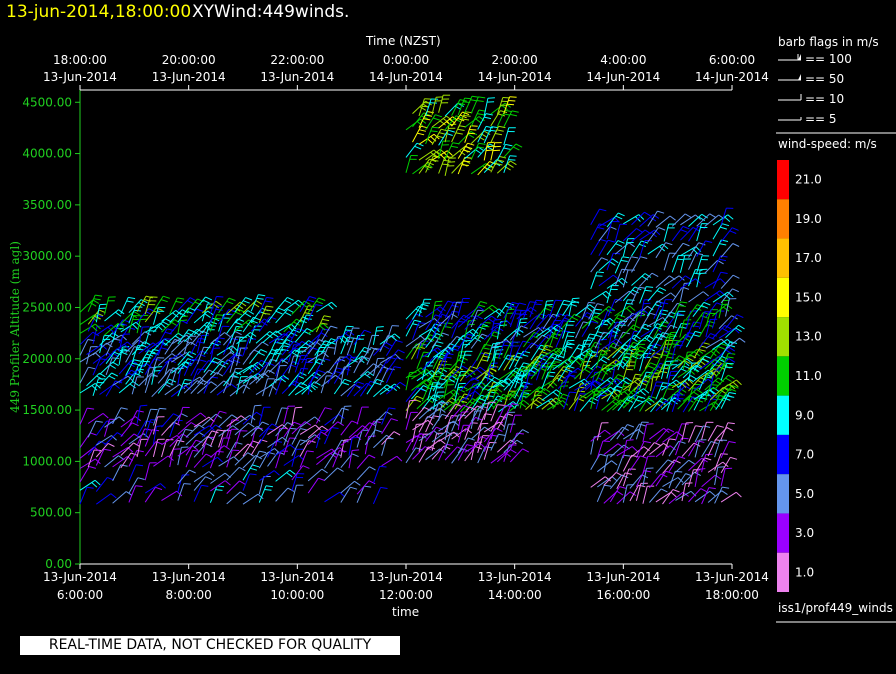 The height and width of the screenshot is (674, 896). Describe the element at coordinates (835, 608) in the screenshot. I see `source-label: iss1/prof449_winds` at that location.